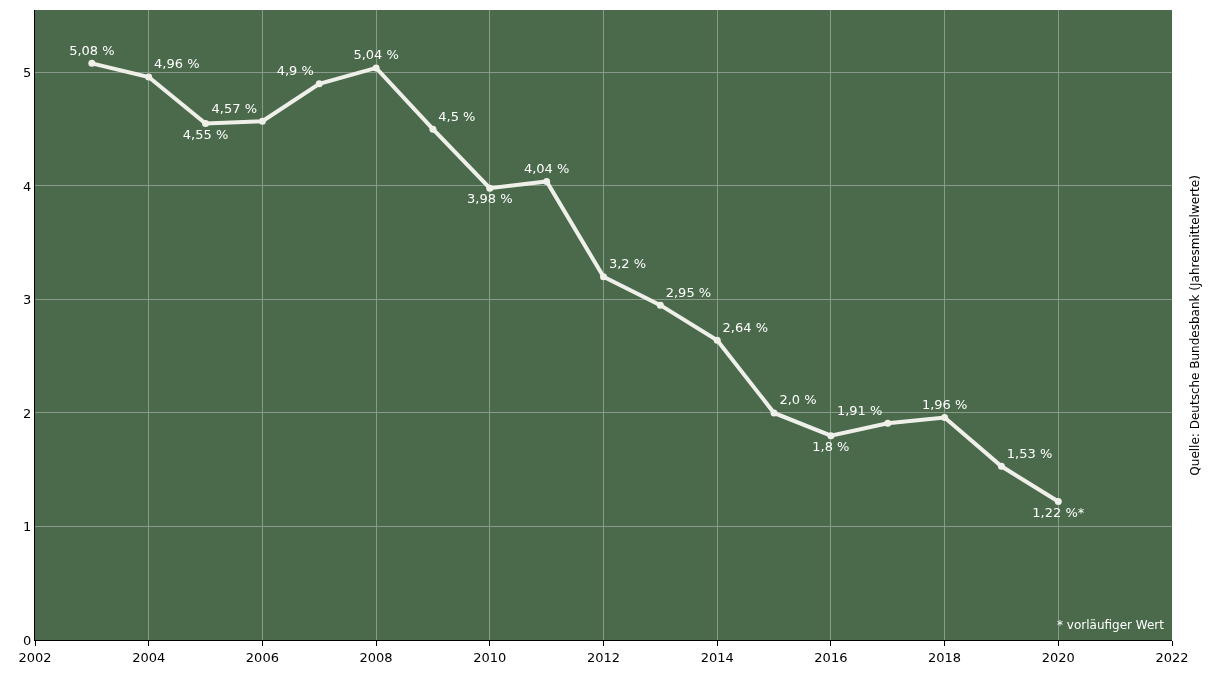 The width and height of the screenshot is (1212, 675). Describe the element at coordinates (831, 657) in the screenshot. I see `x-tick-label: 2016` at that location.